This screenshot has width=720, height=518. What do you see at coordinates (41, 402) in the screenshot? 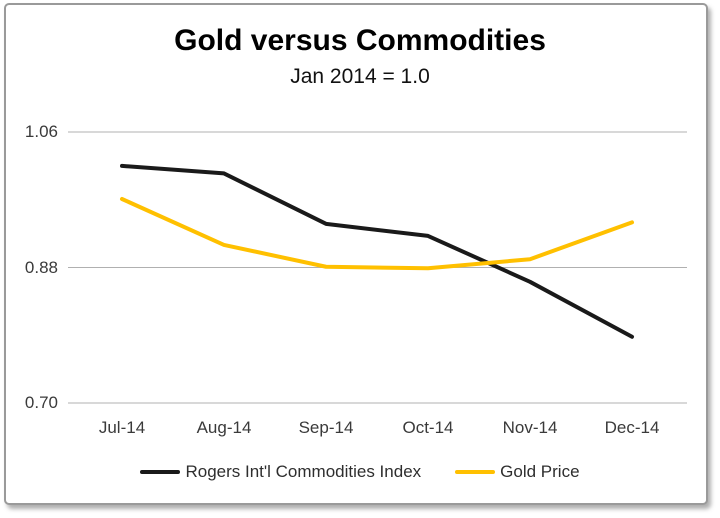
I see `y-tick-label-0.70: 0.70` at bounding box center [41, 402].